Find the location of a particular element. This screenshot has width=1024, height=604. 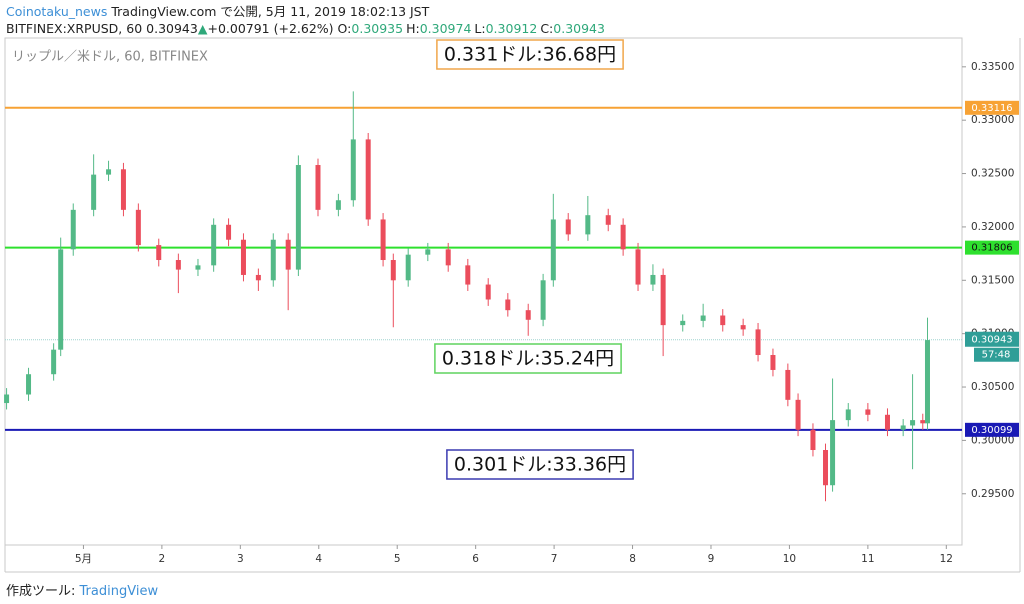

ohlc-label: C: is located at coordinates (547, 28).